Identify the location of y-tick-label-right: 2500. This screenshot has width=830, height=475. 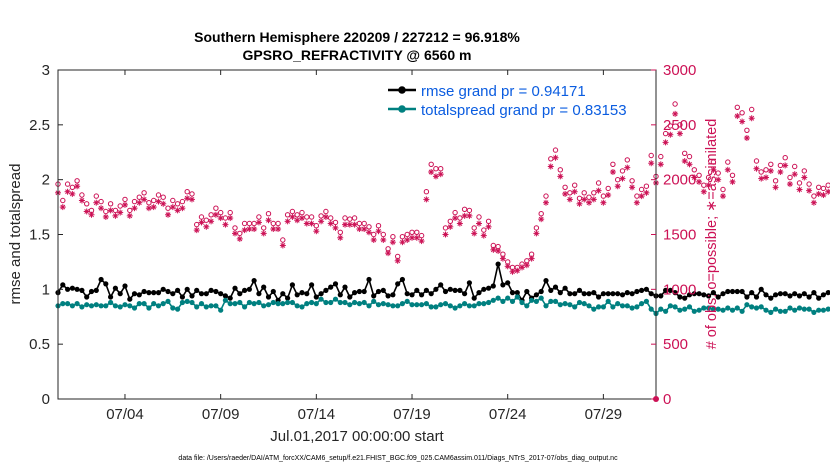
(679, 125).